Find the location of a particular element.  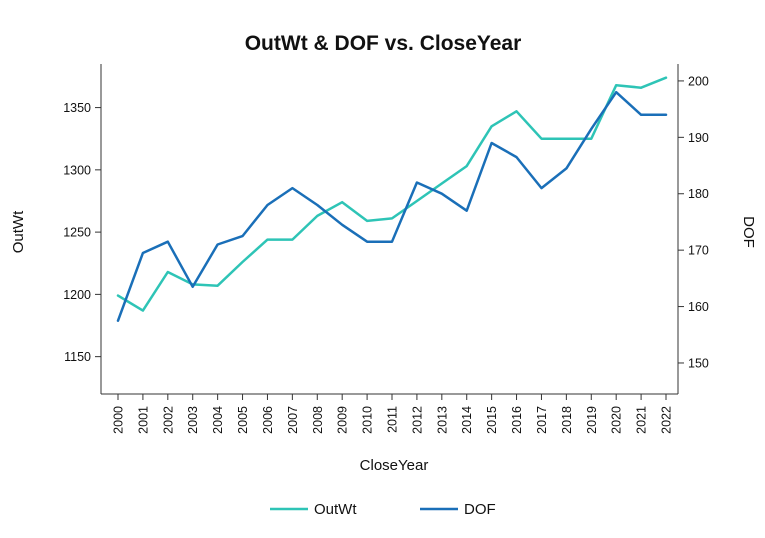

legend-label-outwt: OutWt is located at coordinates (335, 509).